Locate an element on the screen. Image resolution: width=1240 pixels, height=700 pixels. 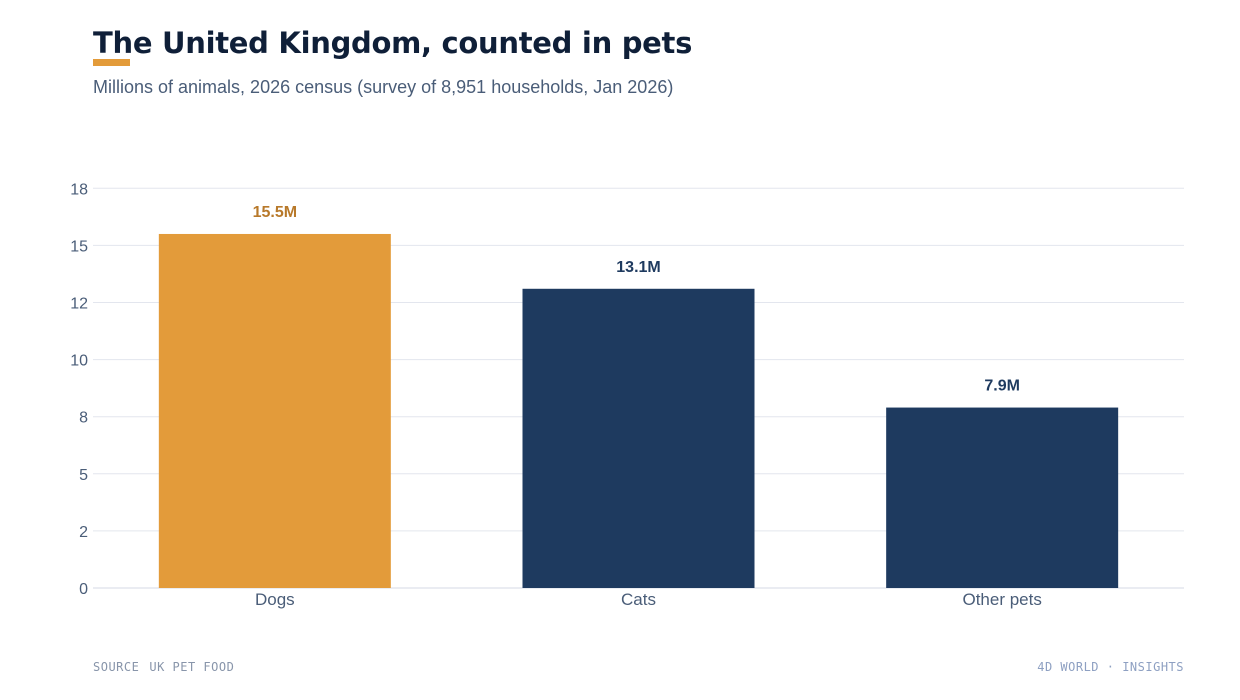
title-accent-bar is located at coordinates (111, 62).